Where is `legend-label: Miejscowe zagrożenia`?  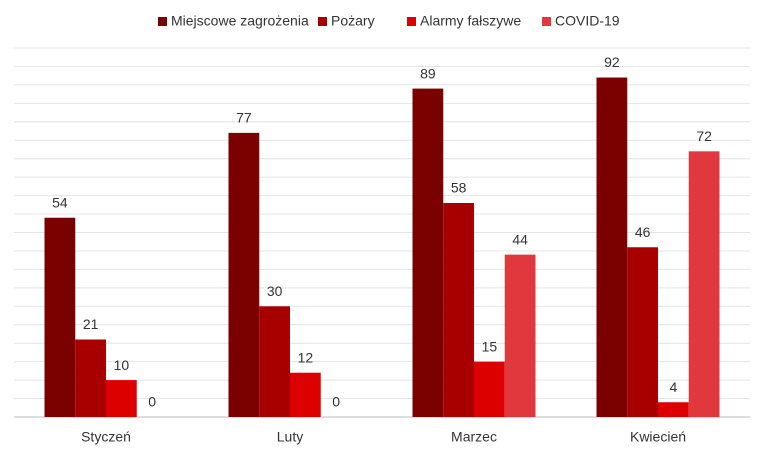 legend-label: Miejscowe zagrożenia is located at coordinates (240, 21).